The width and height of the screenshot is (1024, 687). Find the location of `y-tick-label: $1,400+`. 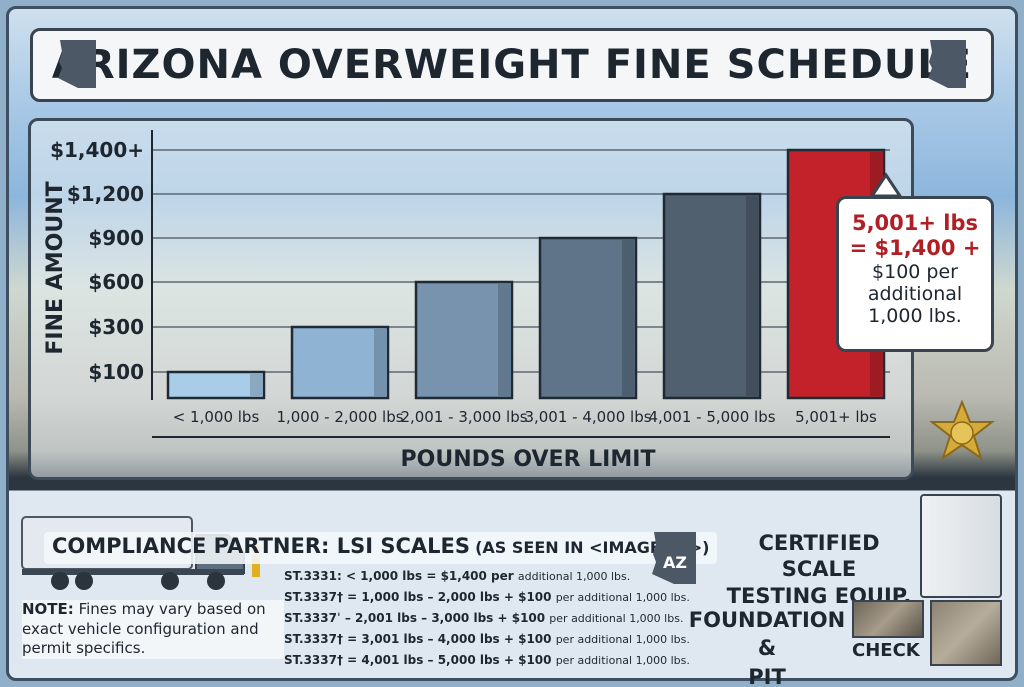

y-tick-label: $1,400+ is located at coordinates (97, 150).